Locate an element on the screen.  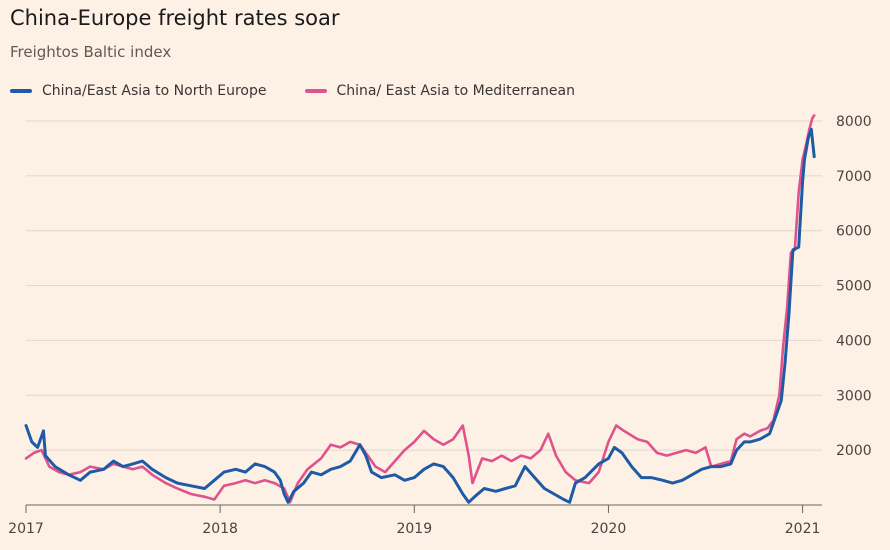
x-tick-label: 2020 is located at coordinates (609, 529).